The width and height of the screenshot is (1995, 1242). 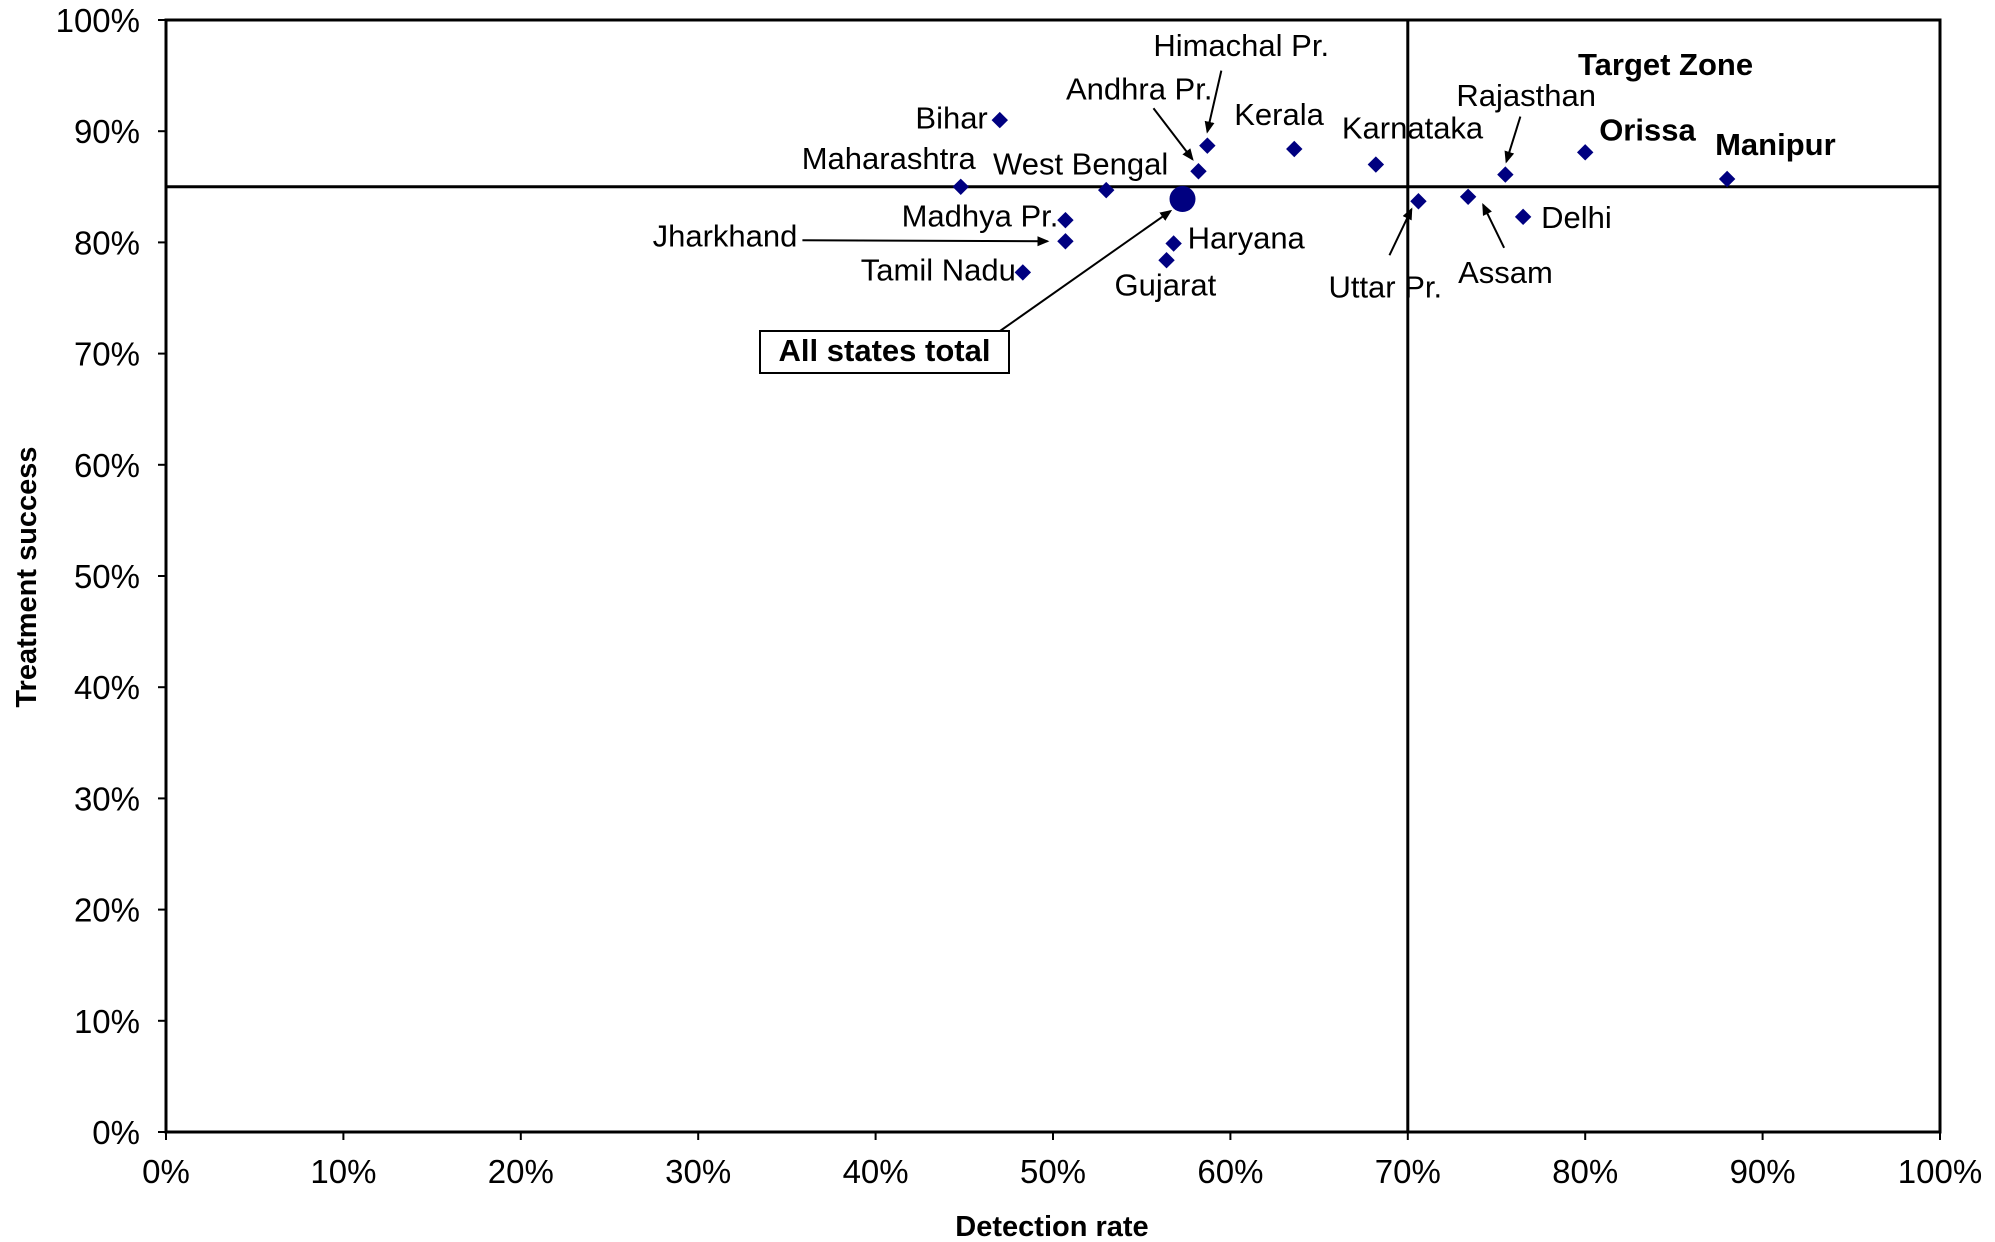 I want to click on x-tick-label: 40%, so click(x=876, y=1171).